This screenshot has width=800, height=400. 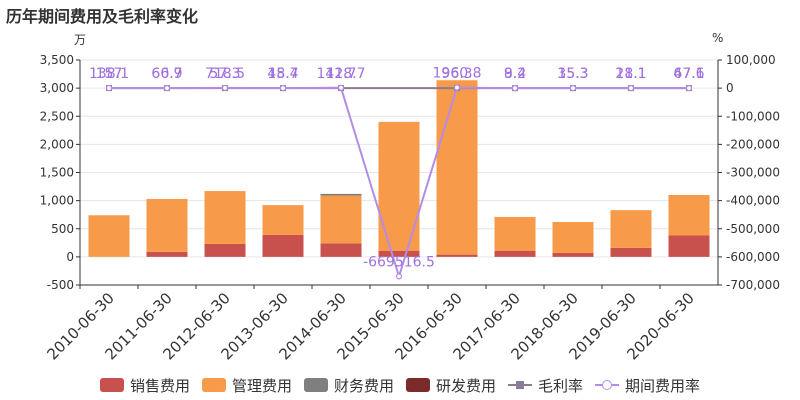 What do you see at coordinates (363, 385) in the screenshot?
I see `legend-label: 财务费用` at bounding box center [363, 385].